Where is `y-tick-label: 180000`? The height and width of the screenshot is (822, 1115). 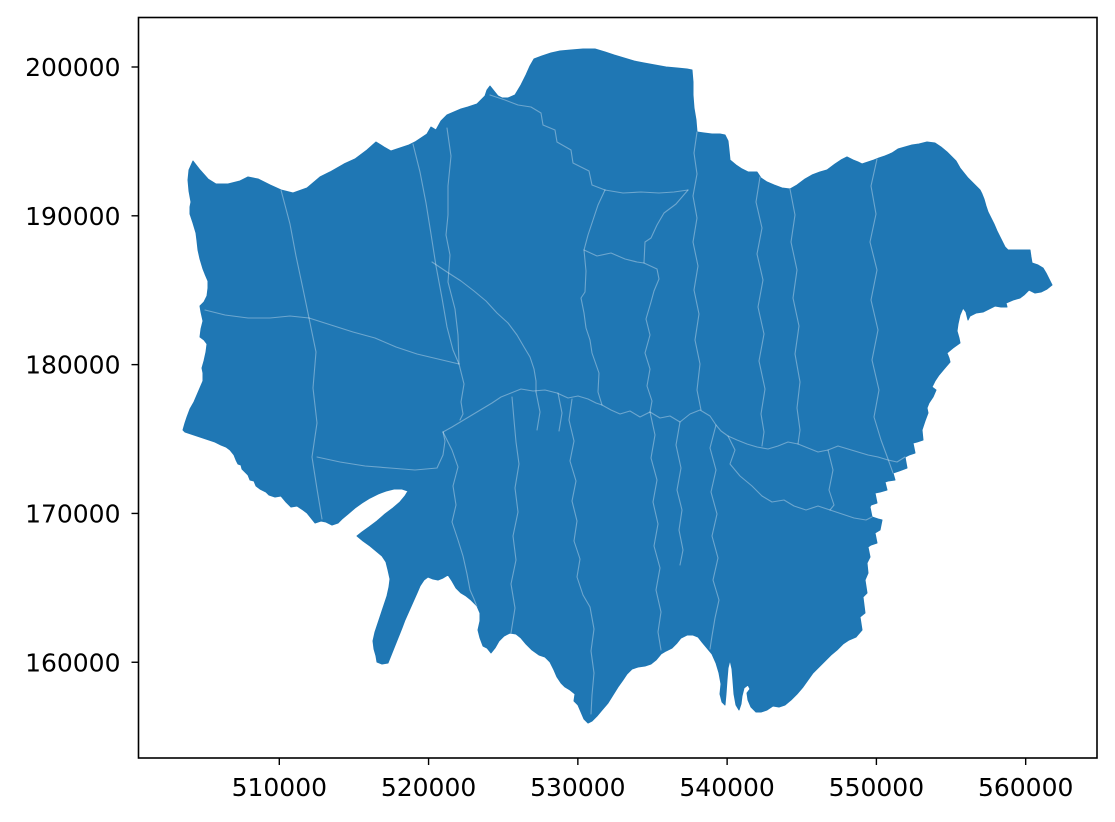
y-tick-label: 180000 is located at coordinates (72, 365).